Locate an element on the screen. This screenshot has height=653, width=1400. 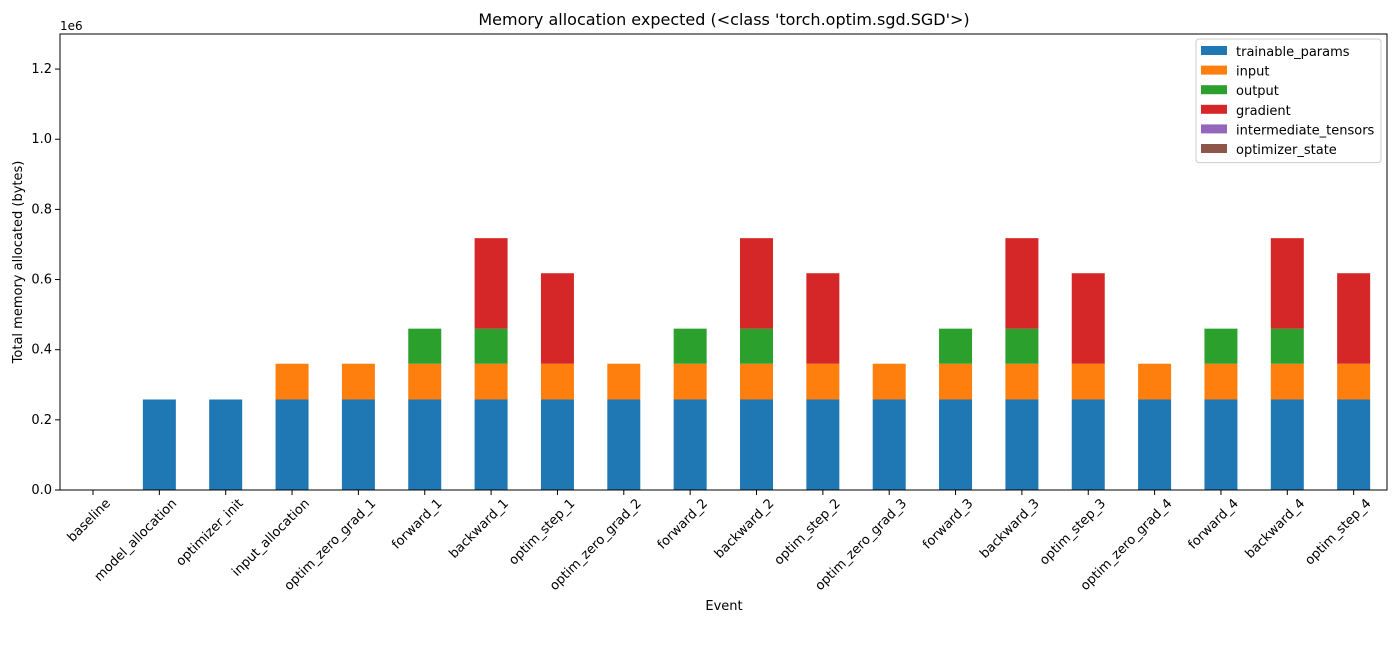
y-tick-label: 1.0 is located at coordinates (41, 139).